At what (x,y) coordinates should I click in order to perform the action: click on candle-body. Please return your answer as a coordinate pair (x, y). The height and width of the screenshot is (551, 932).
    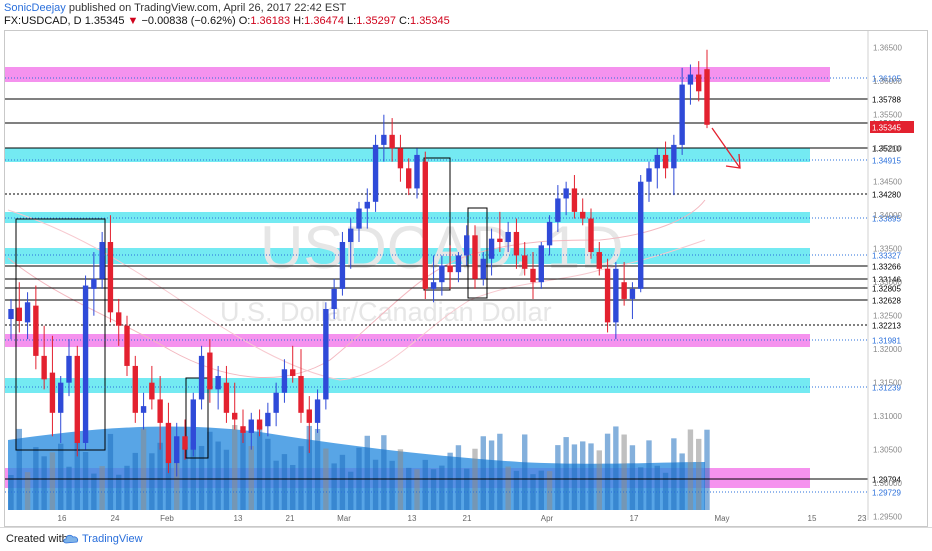
    Looking at the image, I should click on (566, 193).